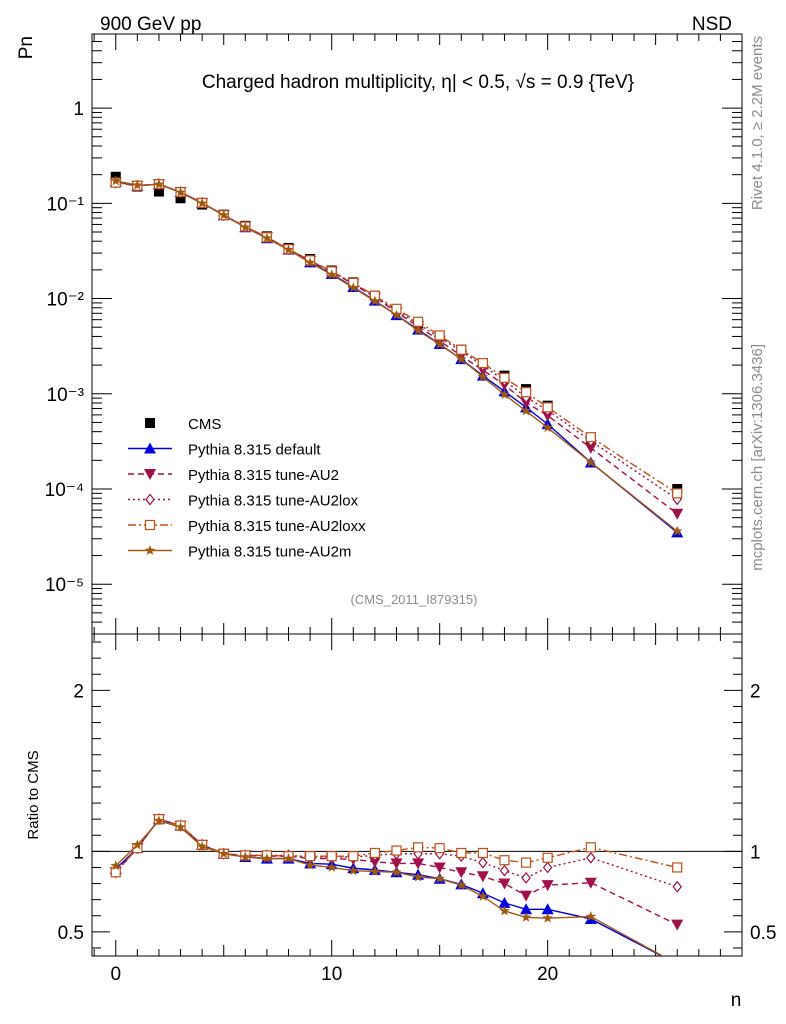 This screenshot has height=1024, width=786. Describe the element at coordinates (78, 691) in the screenshot. I see `ratio-y-tick-label: 2` at that location.